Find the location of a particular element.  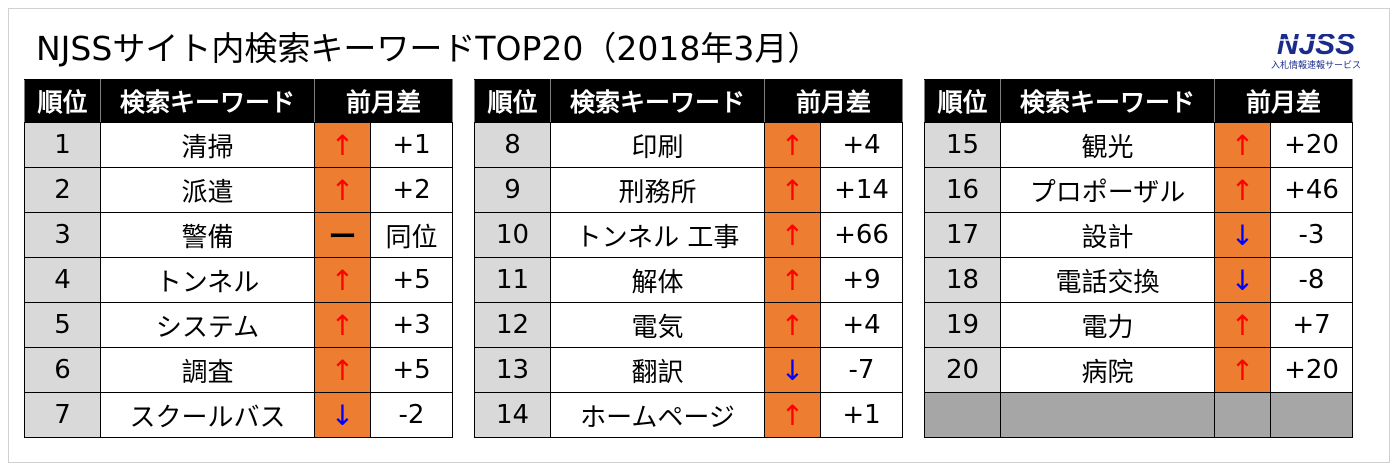

rank-cell: 1 is located at coordinates (62, 145).